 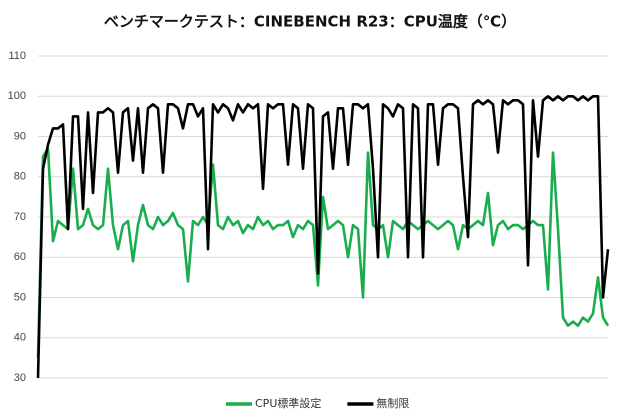 What do you see at coordinates (20, 177) in the screenshot?
I see `y-tick-label: 80` at bounding box center [20, 177].